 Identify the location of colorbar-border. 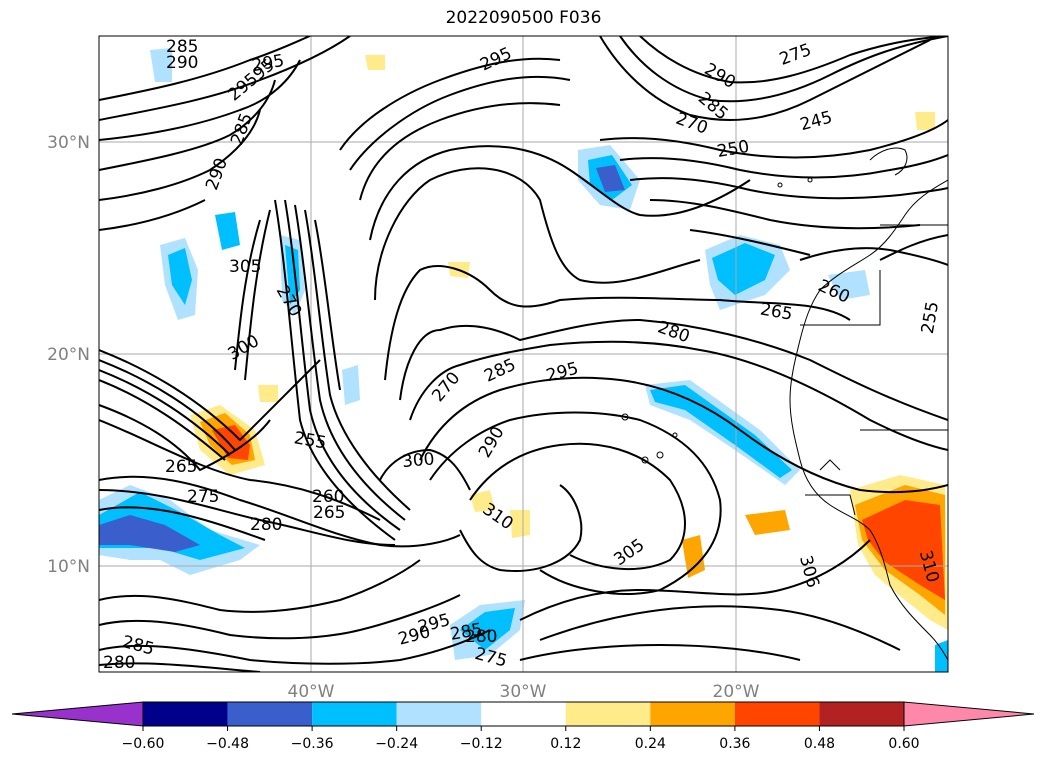
(523, 714).